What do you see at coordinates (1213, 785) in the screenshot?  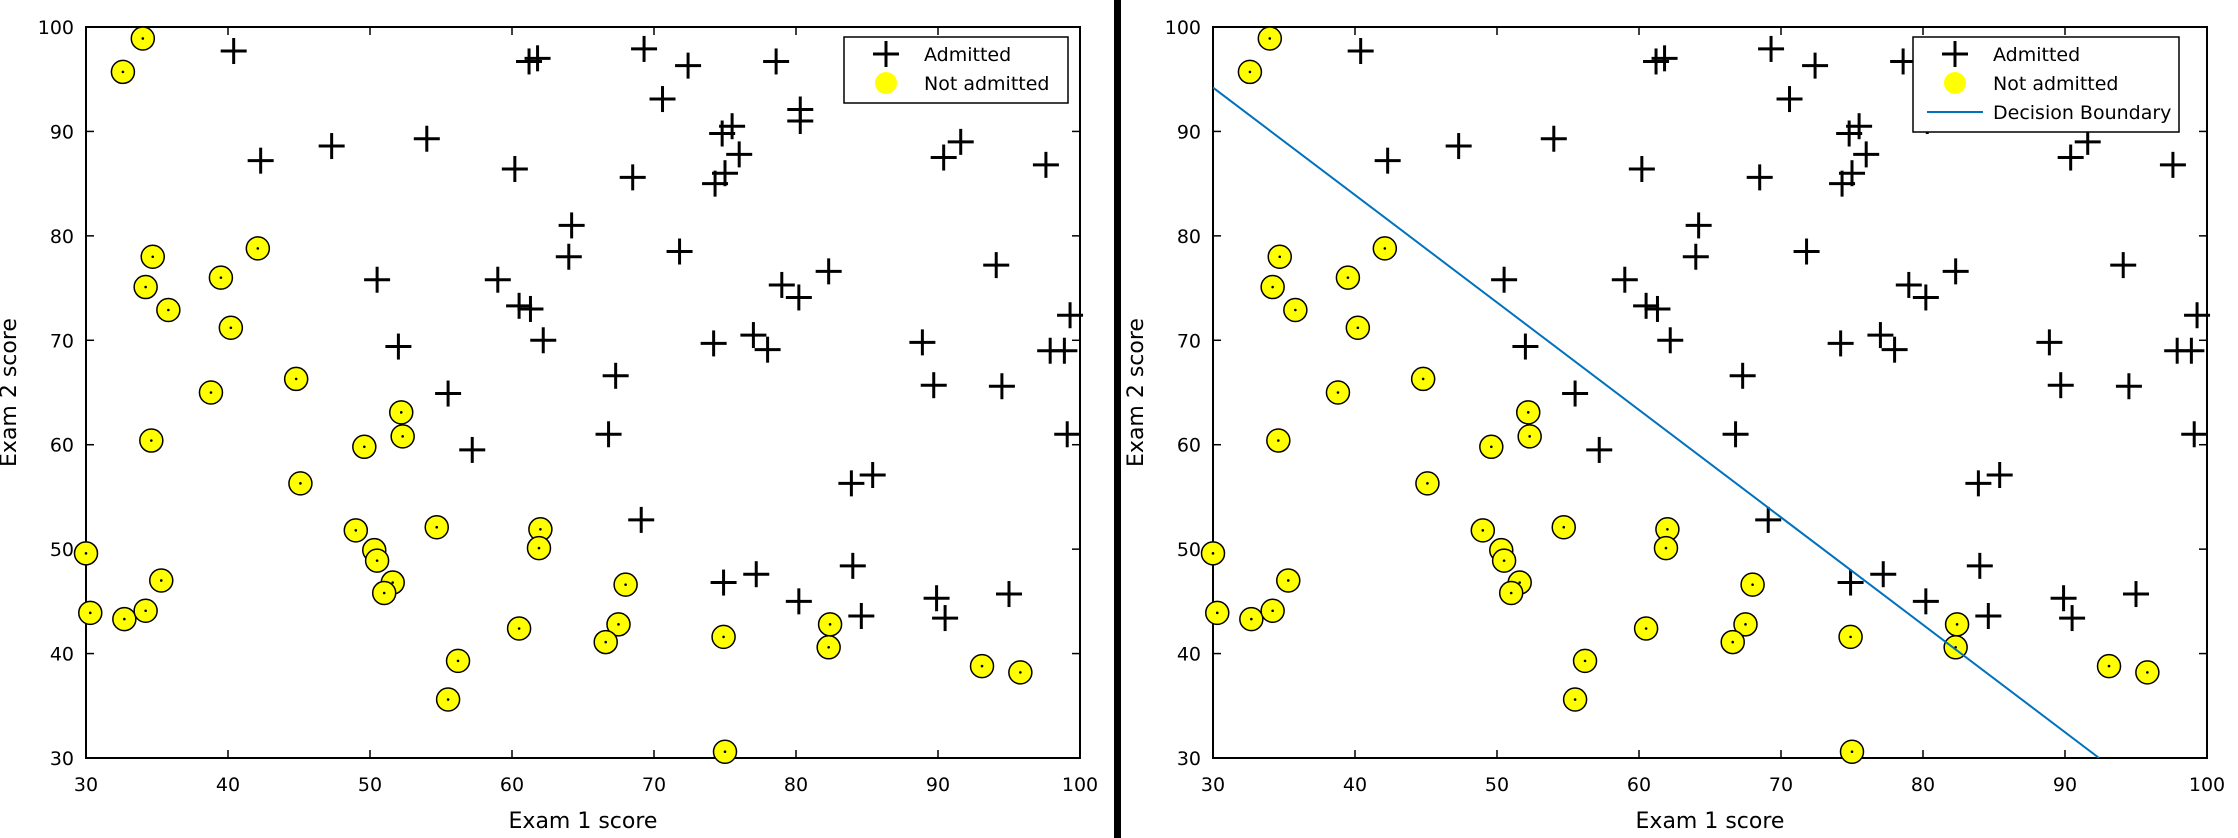 I see `x-tick-label: 30` at bounding box center [1213, 785].